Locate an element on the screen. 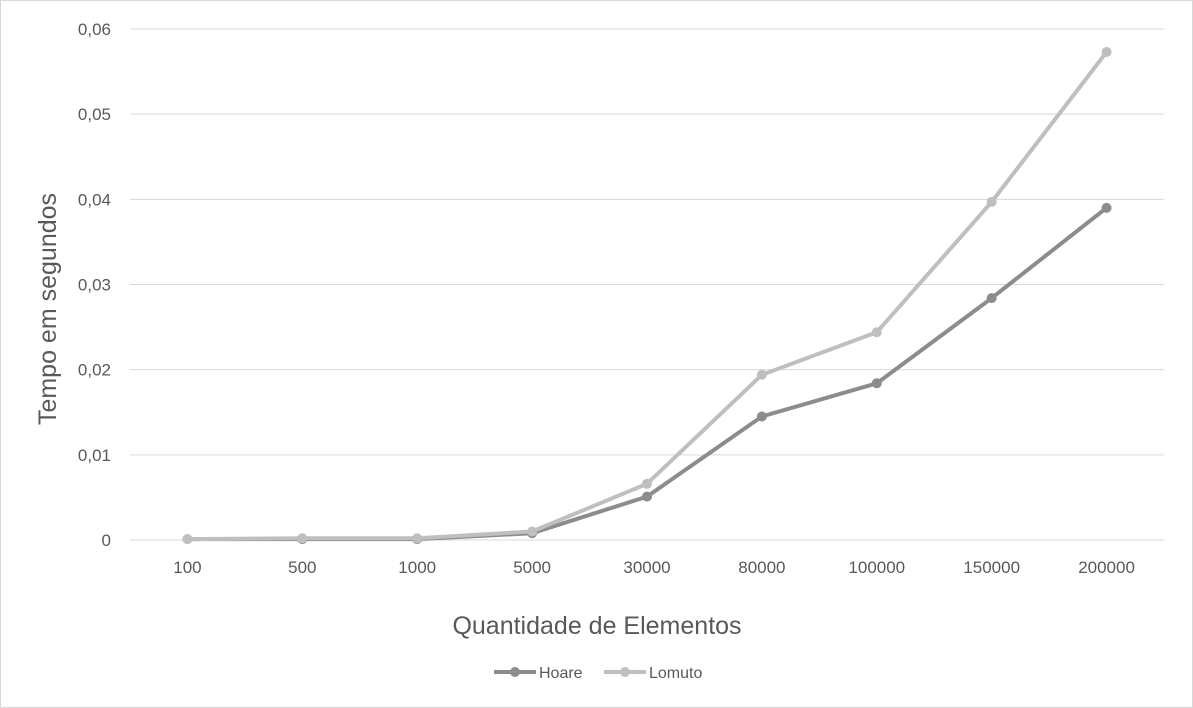 The height and width of the screenshot is (708, 1193). x-tick-label: 30000 is located at coordinates (646, 567).